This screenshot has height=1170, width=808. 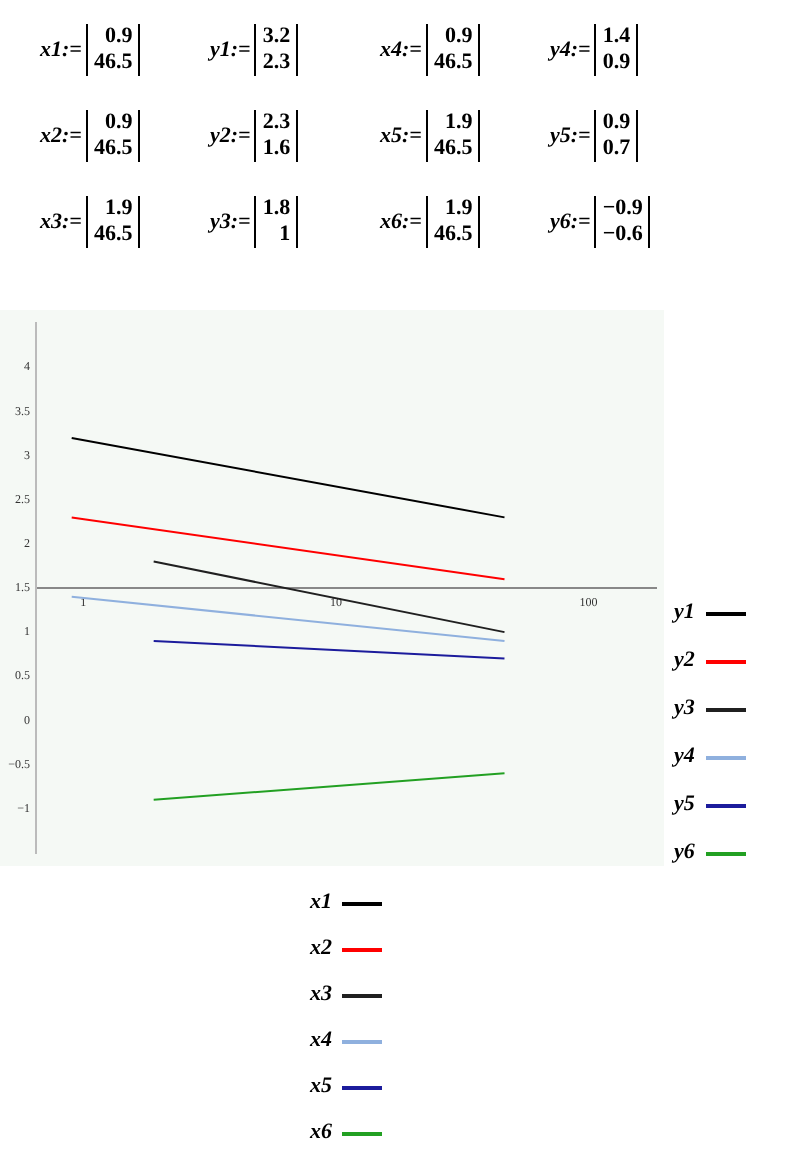 What do you see at coordinates (401, 136) in the screenshot?
I see `text: x5:=` at bounding box center [401, 136].